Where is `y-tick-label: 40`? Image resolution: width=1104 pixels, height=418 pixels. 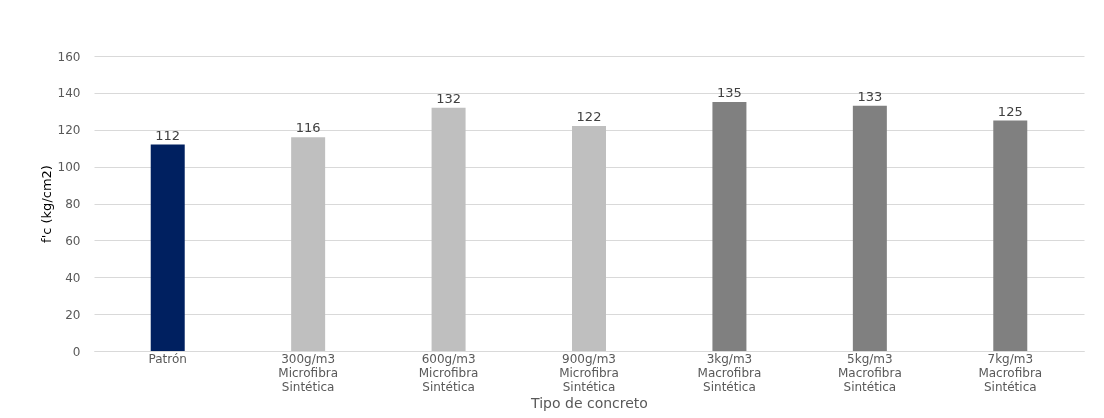 y-tick-label: 40 is located at coordinates (73, 277).